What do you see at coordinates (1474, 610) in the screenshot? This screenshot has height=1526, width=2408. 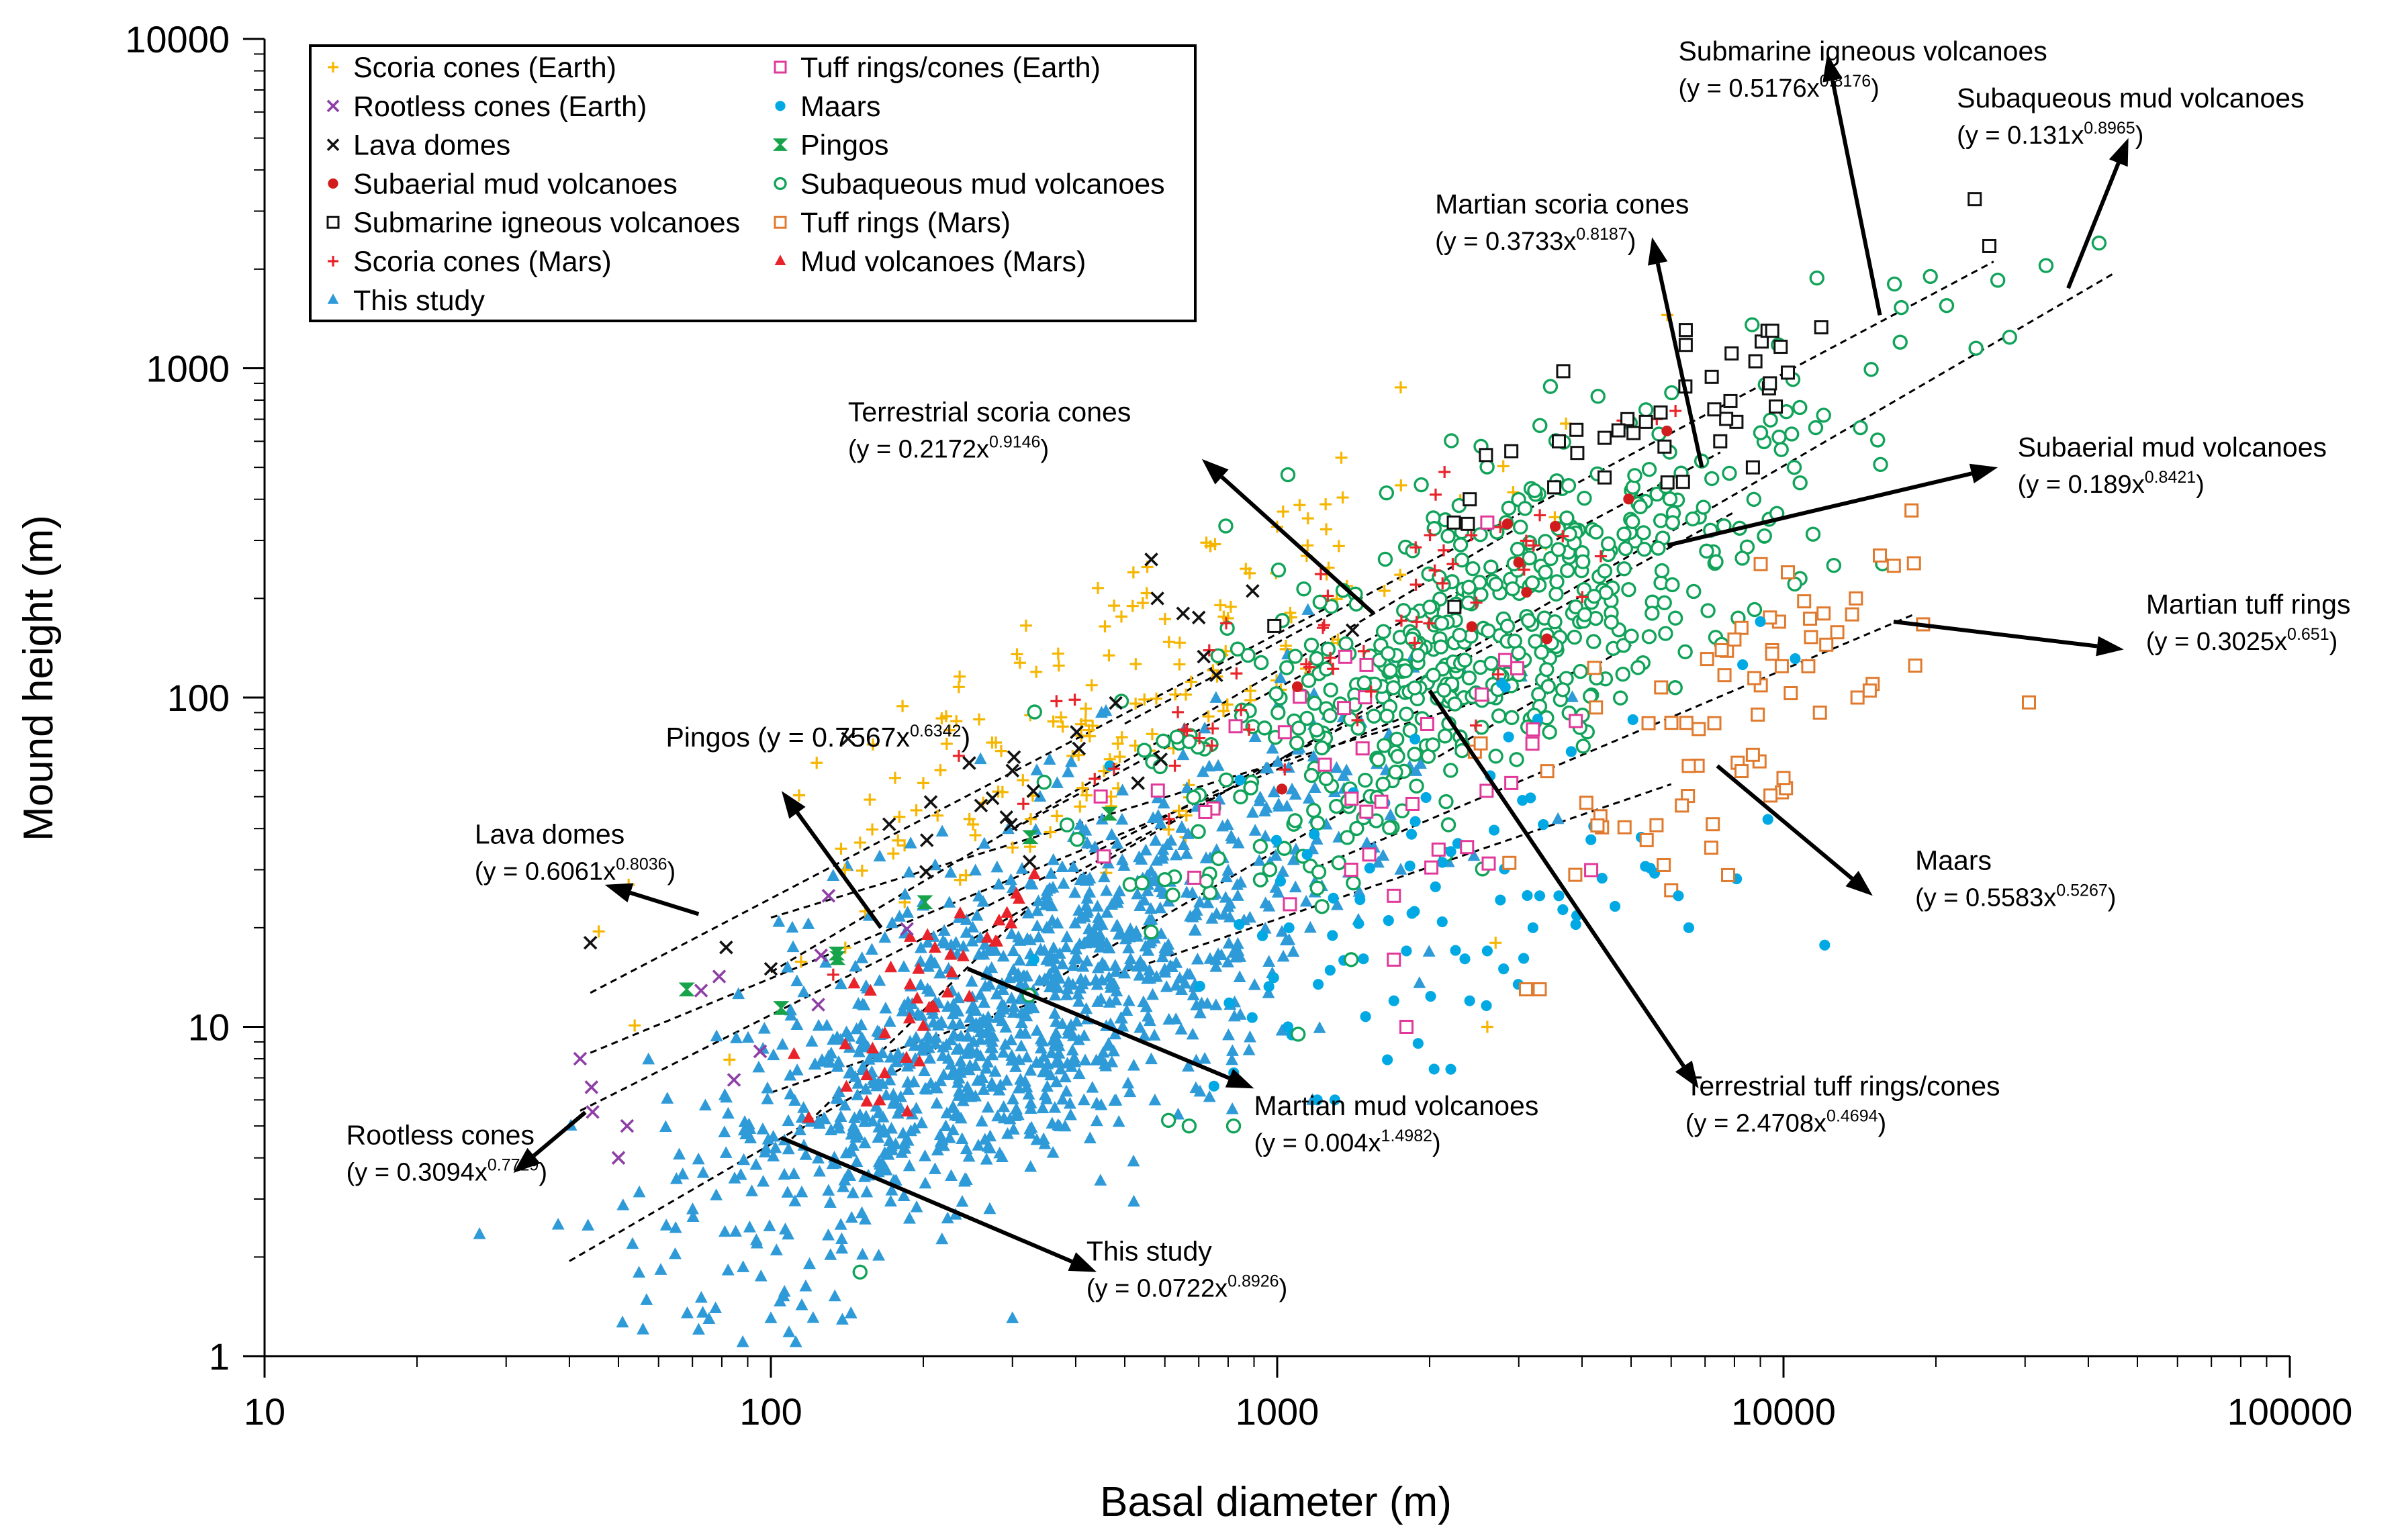 I see `series-subaerial-mud-volcanoes` at bounding box center [1474, 610].